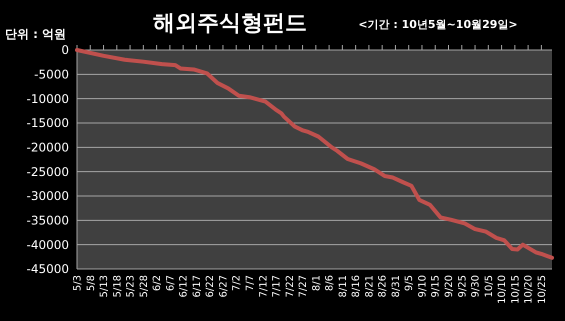 The width and height of the screenshot is (565, 321). I want to click on chart-subtitle: <기간 : 10년5월~10월29일>, so click(438, 24).